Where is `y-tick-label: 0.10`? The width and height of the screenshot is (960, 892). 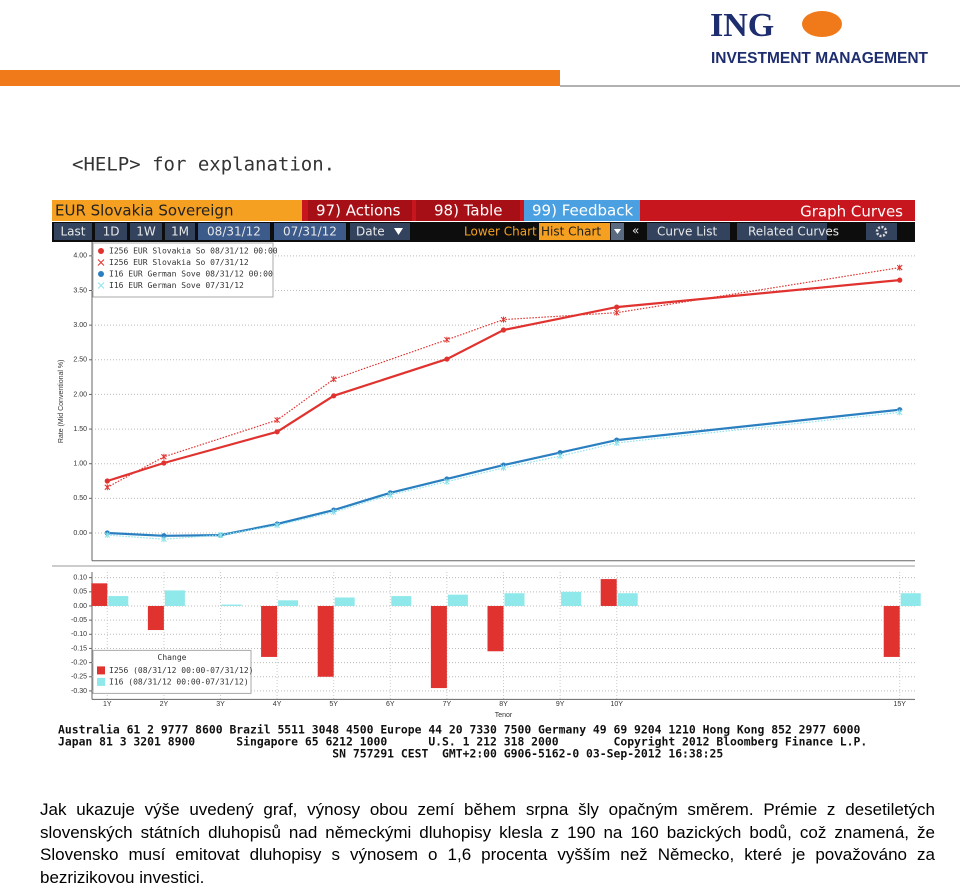 y-tick-label: 0.10 is located at coordinates (80, 578).